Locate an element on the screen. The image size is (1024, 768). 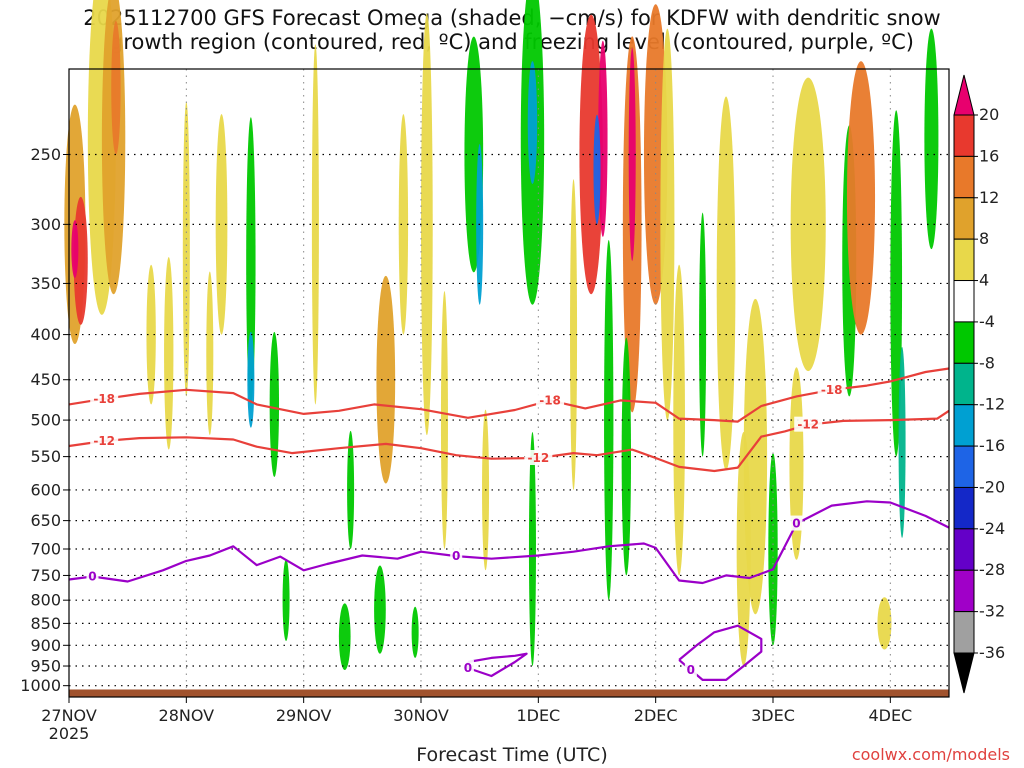
colorbar-label: 12 is located at coordinates (989, 197).